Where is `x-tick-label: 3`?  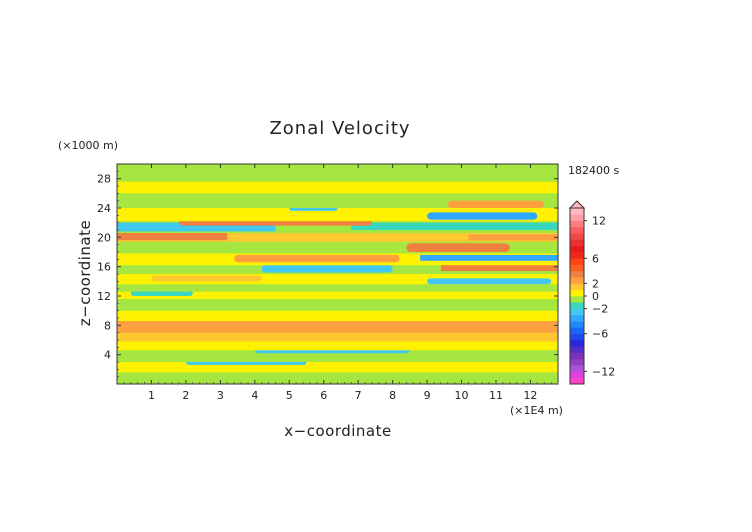 x-tick-label: 3 is located at coordinates (220, 395).